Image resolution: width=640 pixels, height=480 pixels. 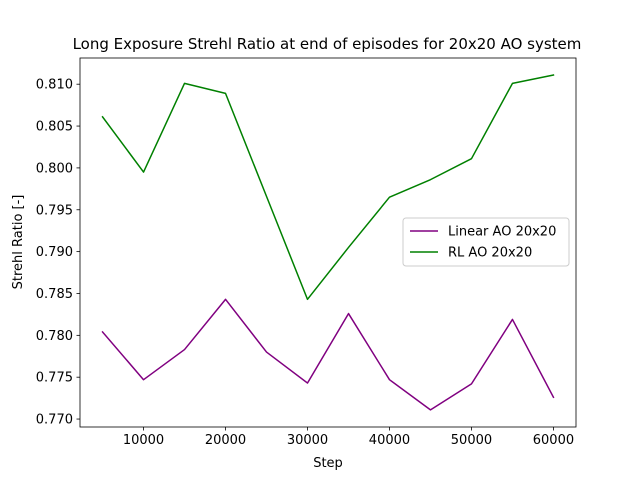 I want to click on x-axis-label: Step, so click(x=328, y=463).